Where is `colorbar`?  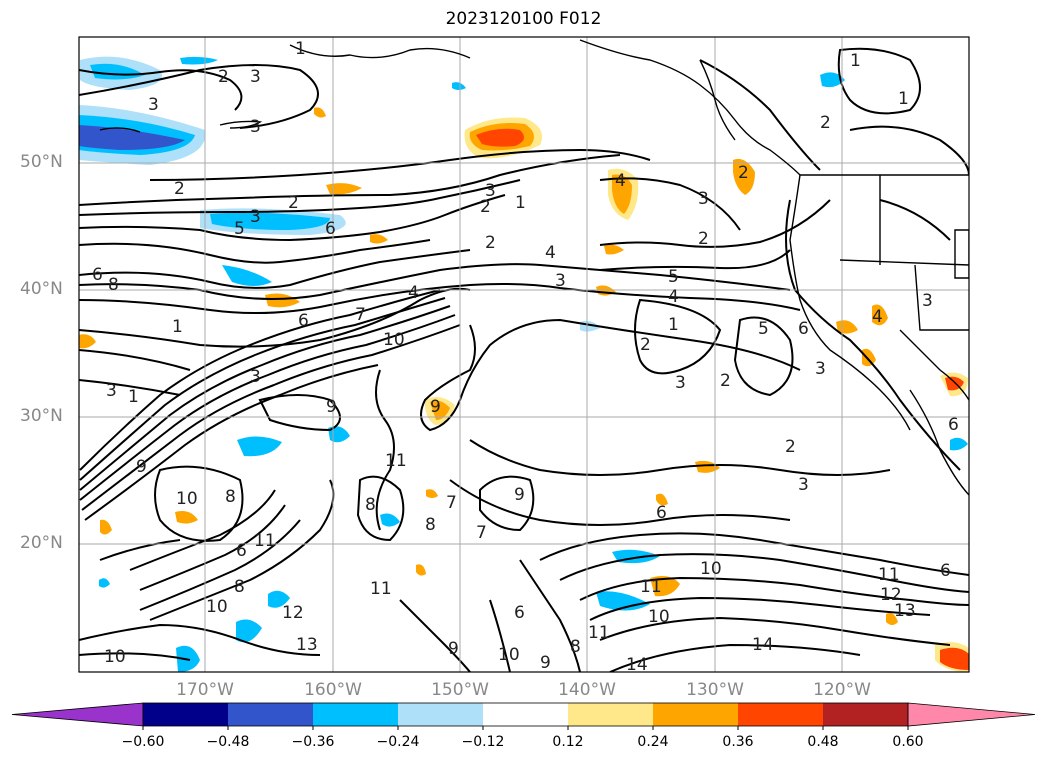 colorbar is located at coordinates (523, 716).